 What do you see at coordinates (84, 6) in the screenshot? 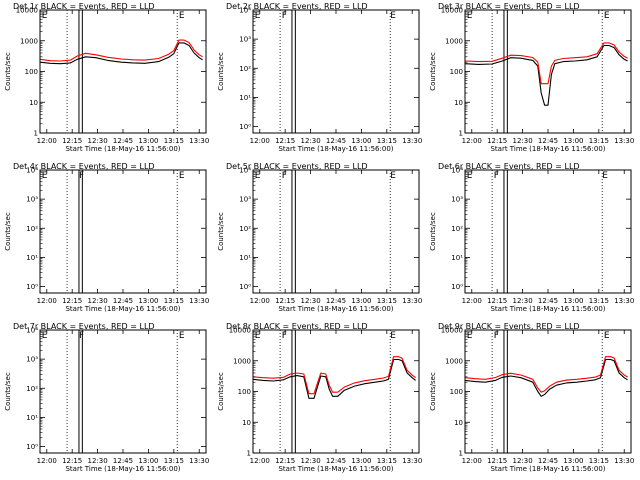
I see `chart-title: Det 1r BLACK = Events, RED = LLD` at bounding box center [84, 6].